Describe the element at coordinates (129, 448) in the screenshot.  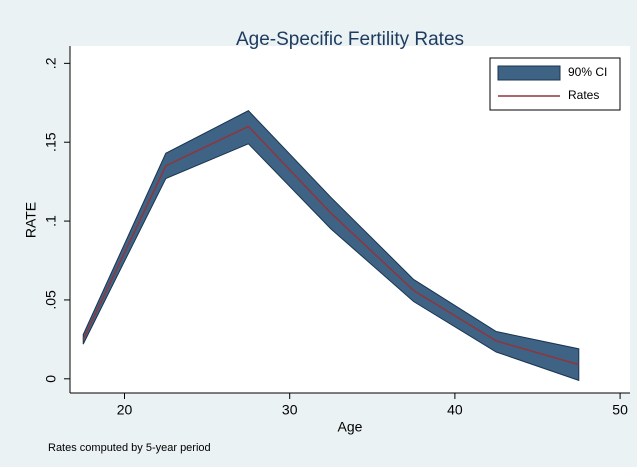
I see `note: Rates computed by 5-year period` at that location.